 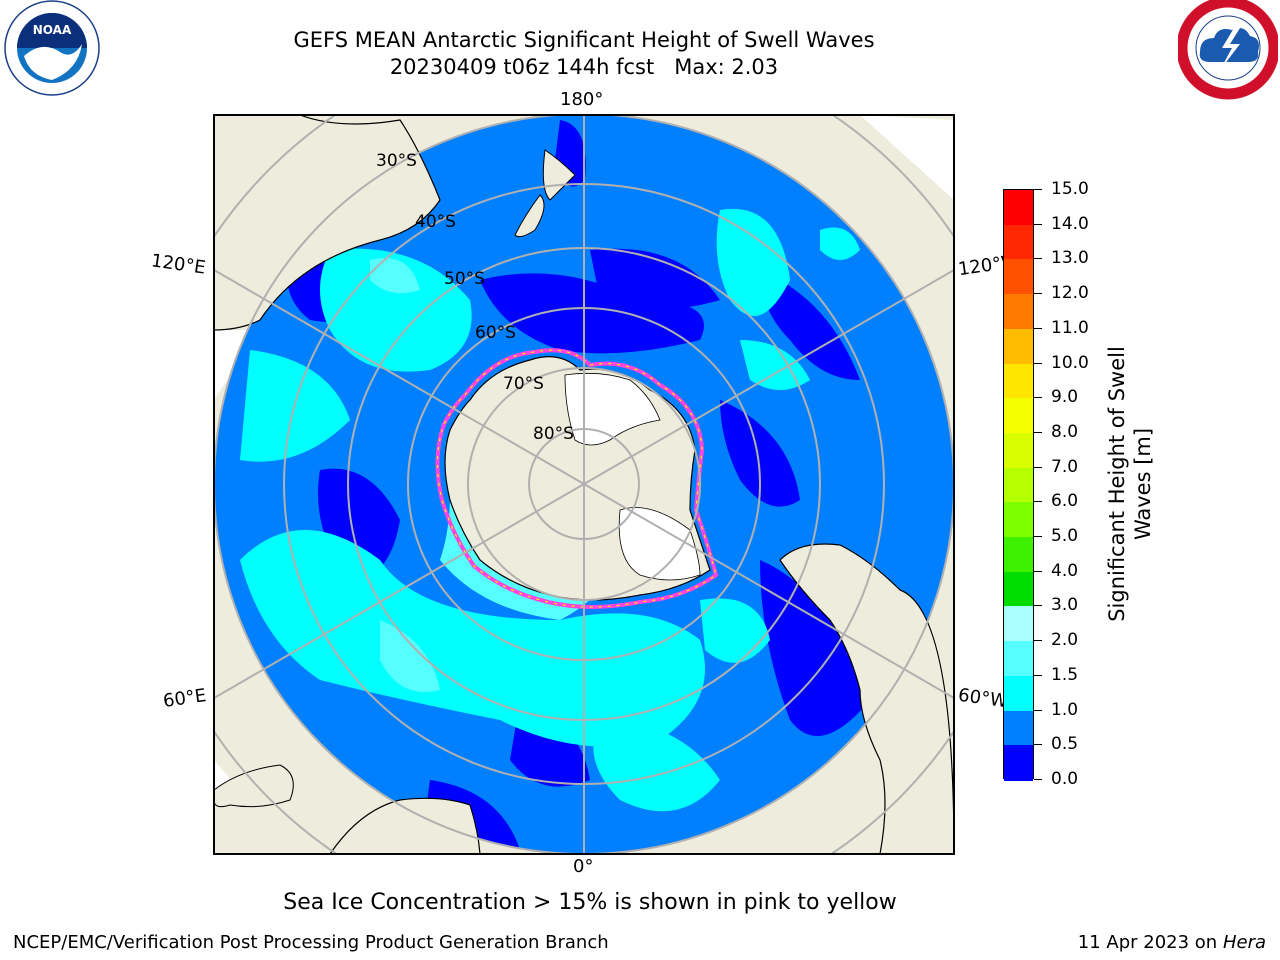 I want to click on nws-logo, so click(x=1228, y=50).